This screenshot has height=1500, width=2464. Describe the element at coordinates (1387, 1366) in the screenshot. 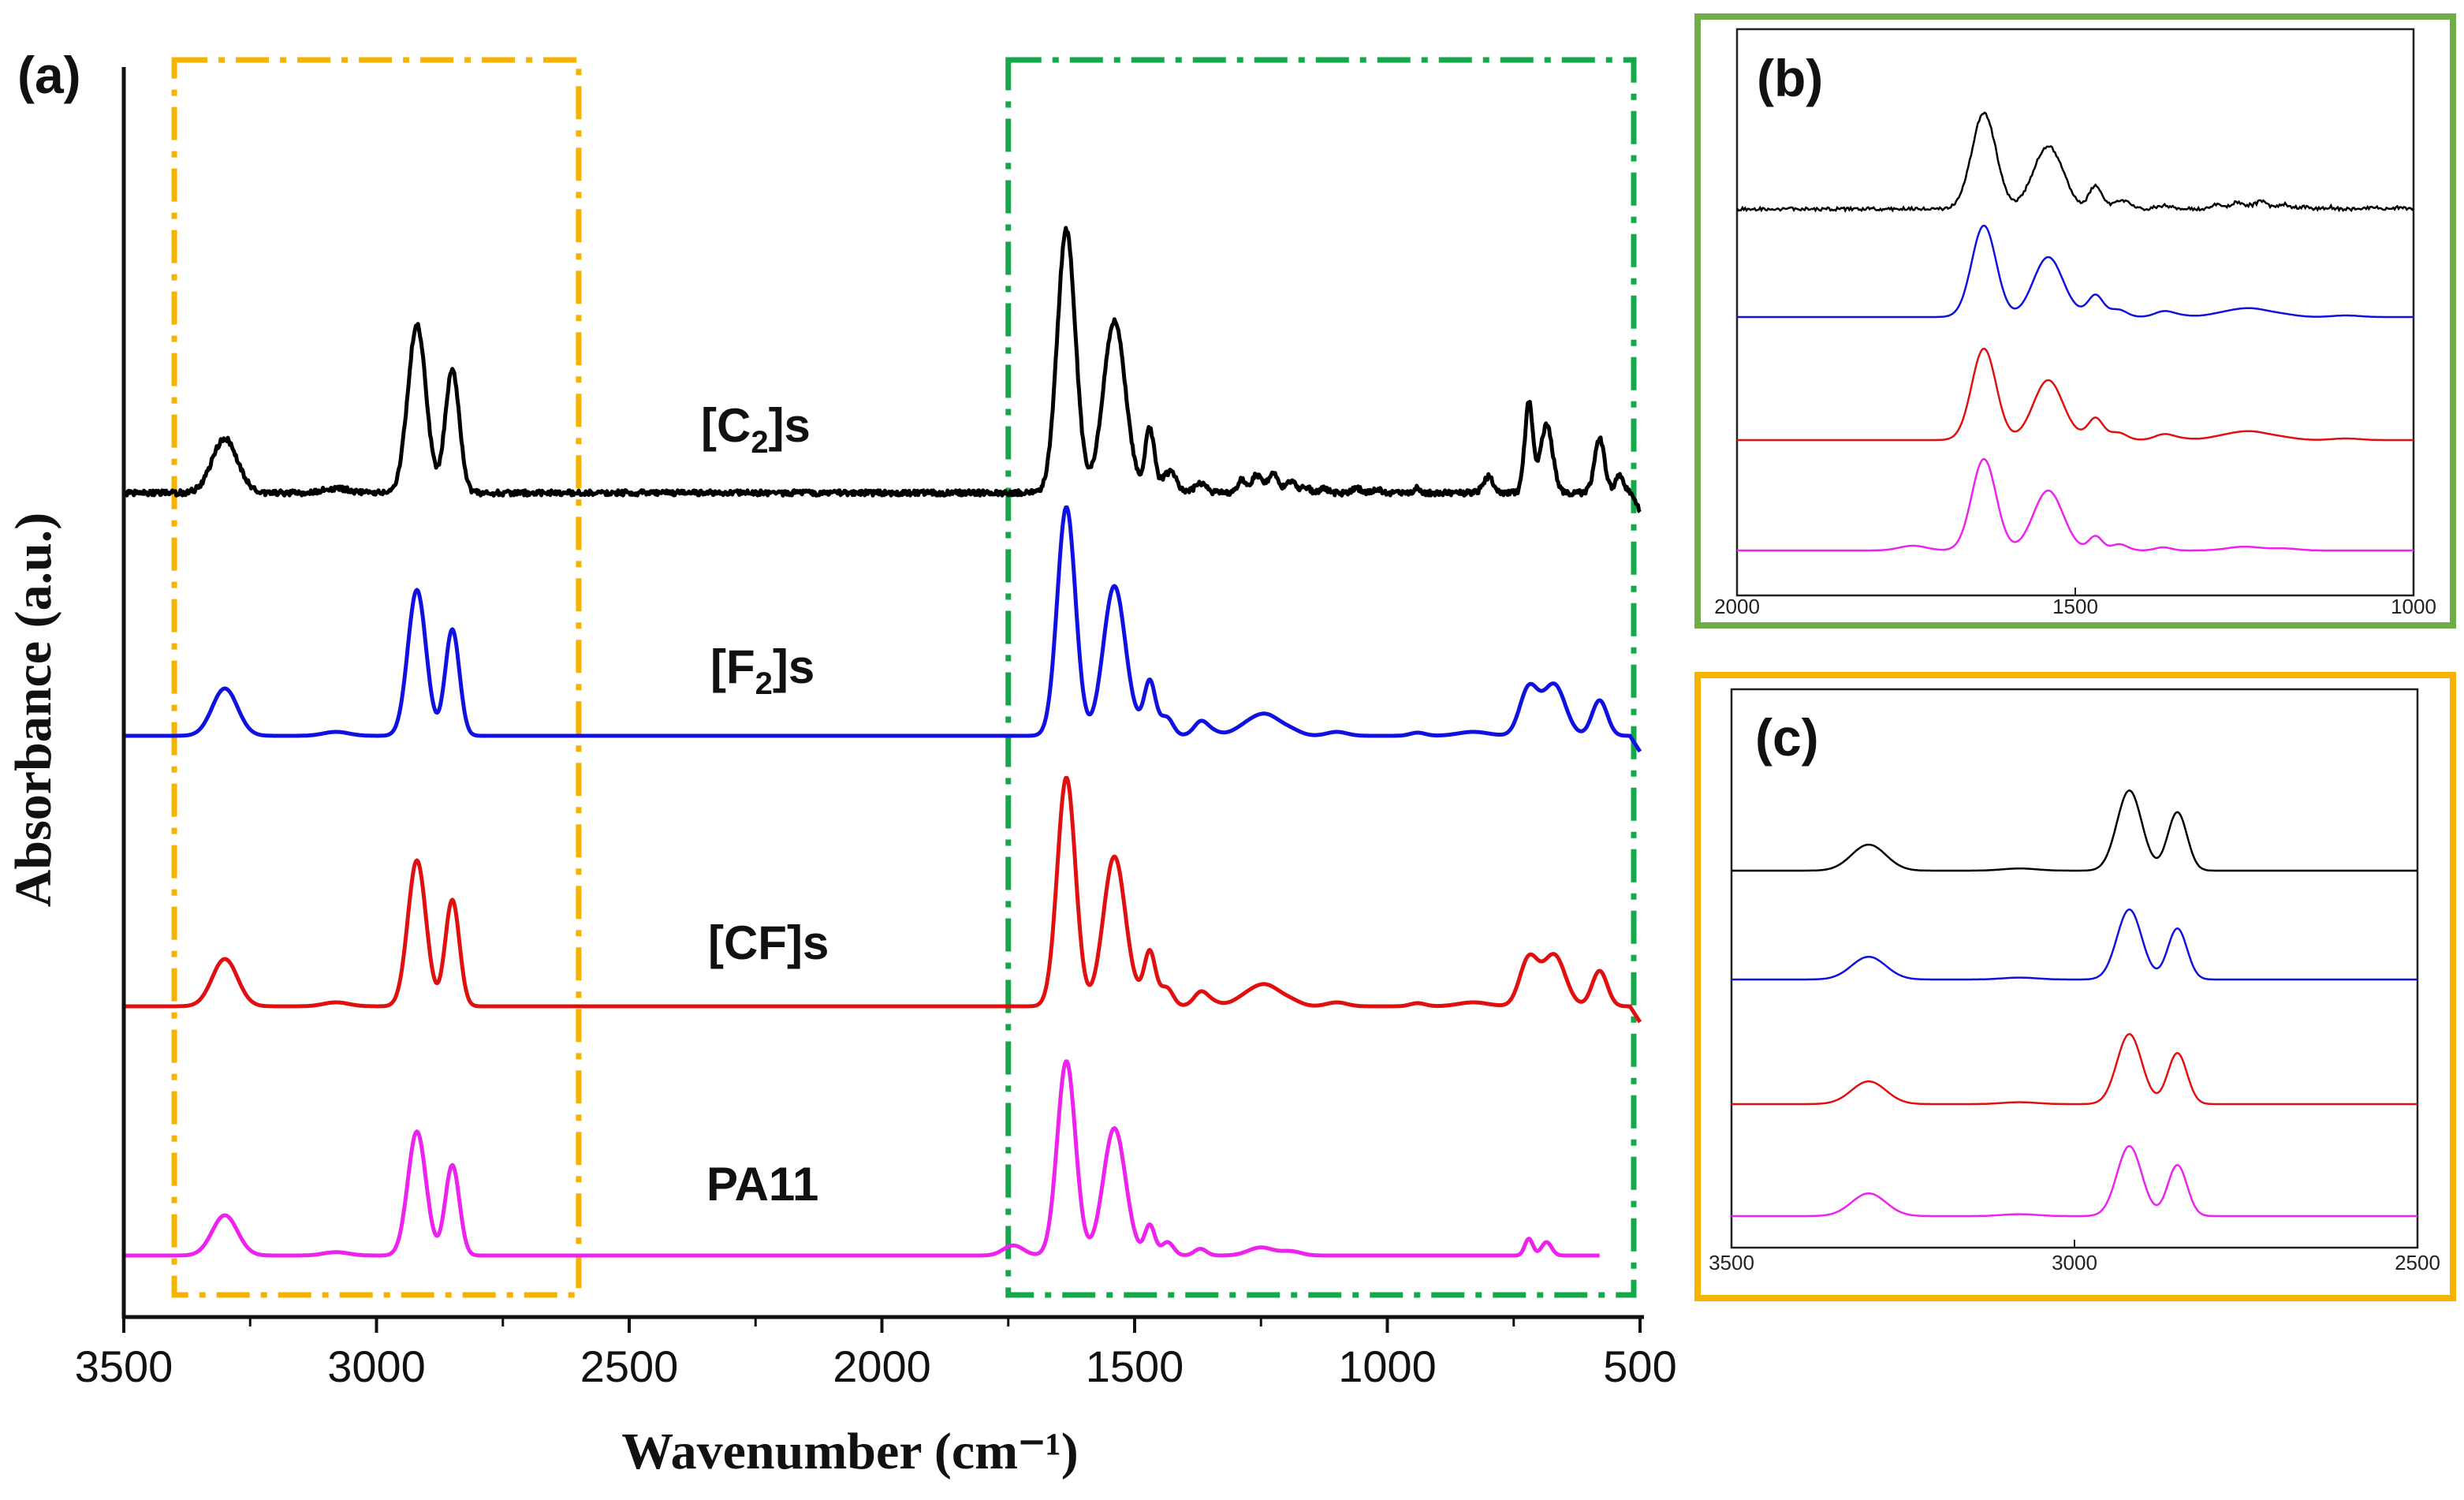

I see `x-tick-label: 1000` at that location.